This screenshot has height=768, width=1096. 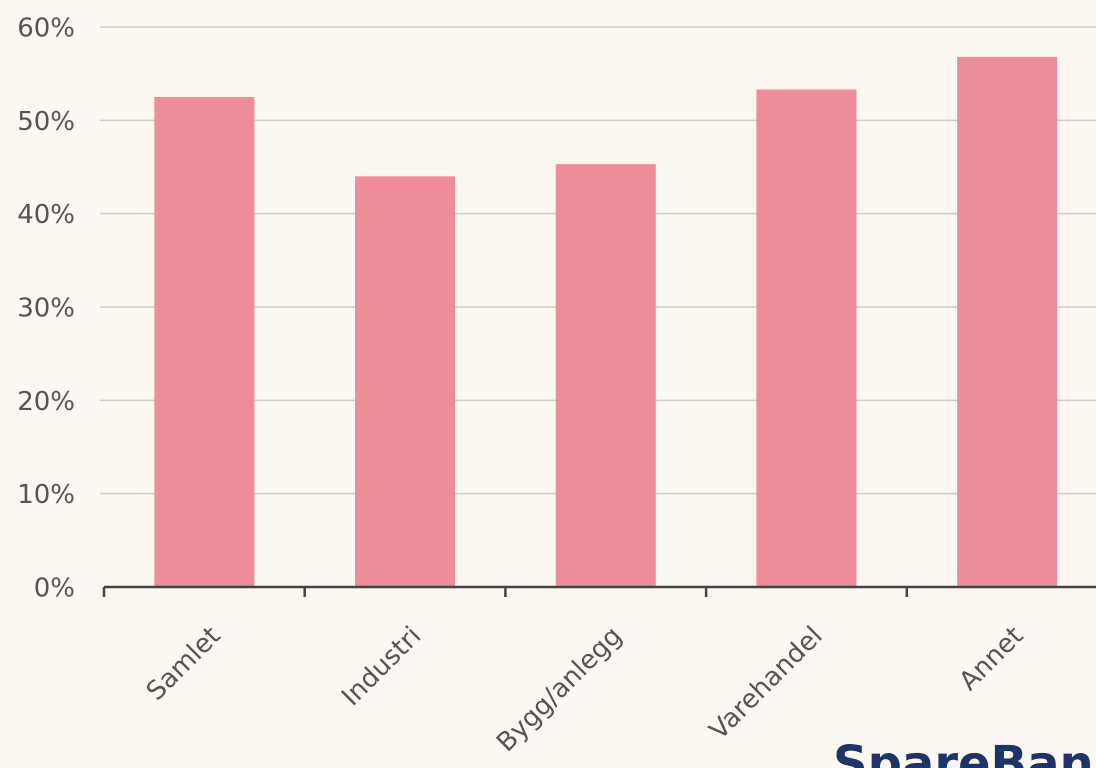 I want to click on y-tick-label: 0%, so click(x=54, y=589).